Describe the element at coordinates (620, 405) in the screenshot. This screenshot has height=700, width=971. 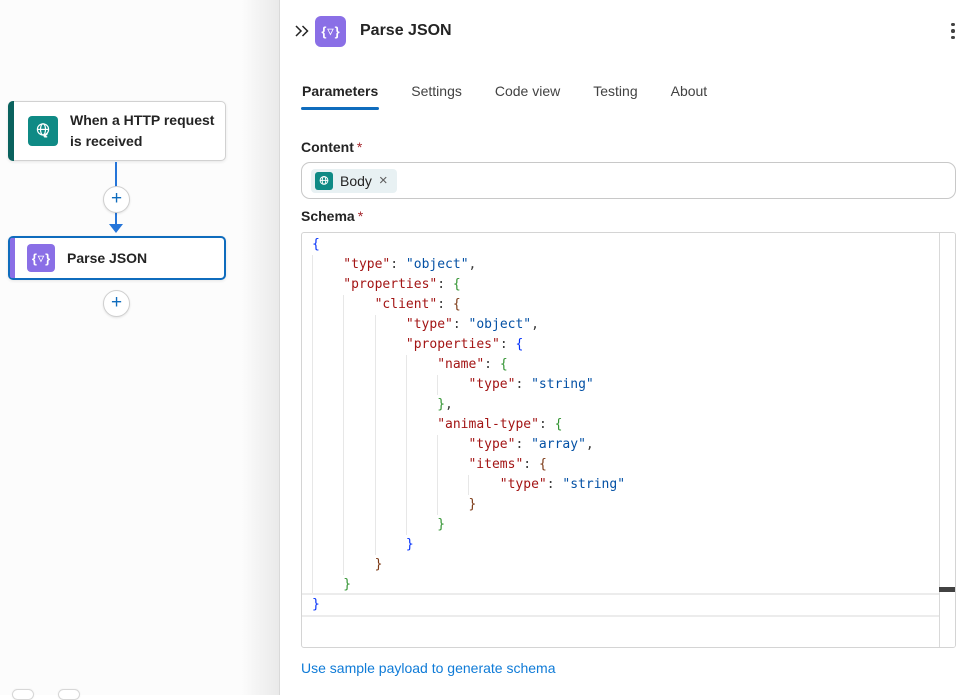
I see `code-line: },` at that location.